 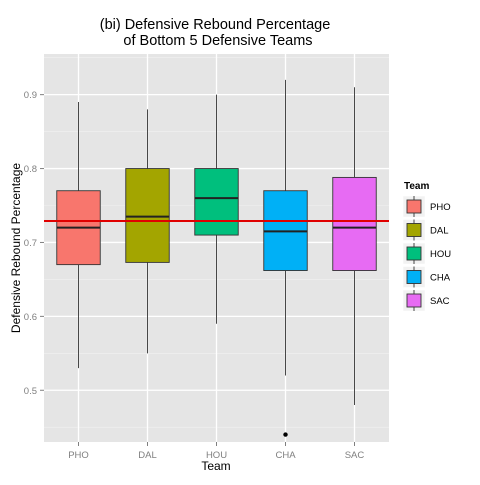 What do you see at coordinates (30, 169) in the screenshot?
I see `y-tick-label: 0.8` at bounding box center [30, 169].